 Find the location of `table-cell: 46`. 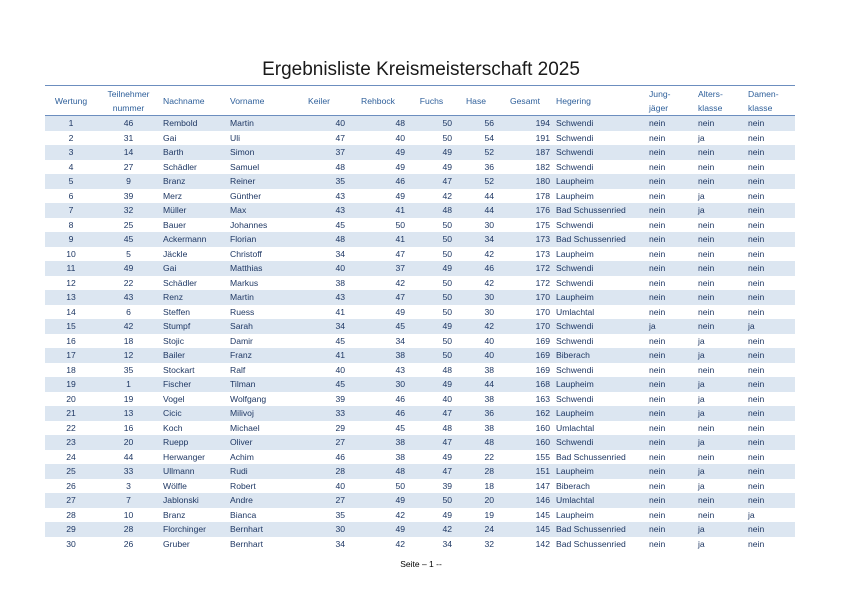

table-cell: 46 is located at coordinates (476, 268).